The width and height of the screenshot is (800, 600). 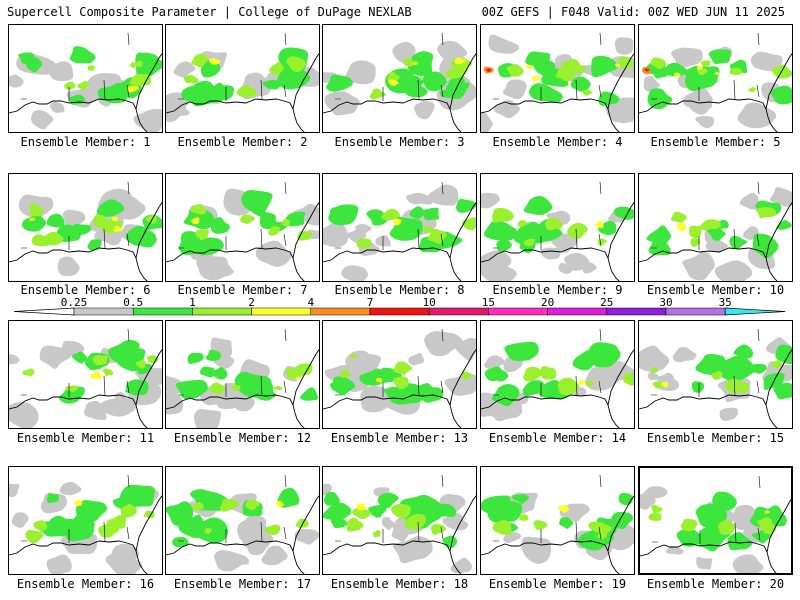 I want to click on ensemble-member-label: Ensemble Member: 11, so click(x=85, y=438).